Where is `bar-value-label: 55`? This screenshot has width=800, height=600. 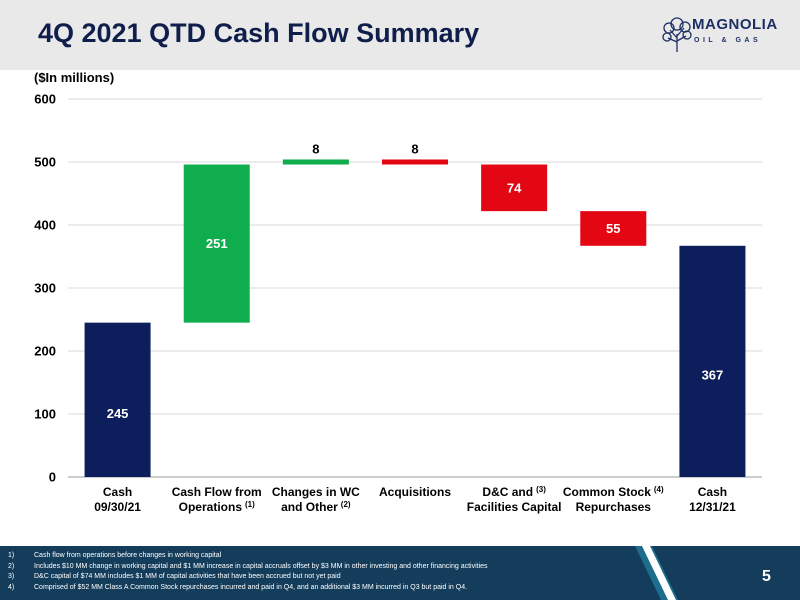 bar-value-label: 55 is located at coordinates (613, 228).